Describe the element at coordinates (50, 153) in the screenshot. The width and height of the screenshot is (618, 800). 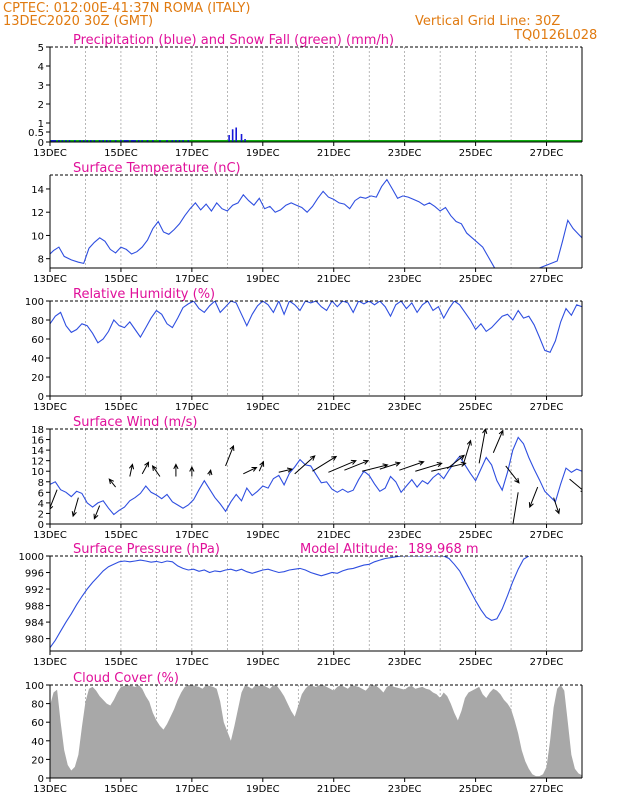
I see `precip-x-tick-label: 13DEC` at that location.